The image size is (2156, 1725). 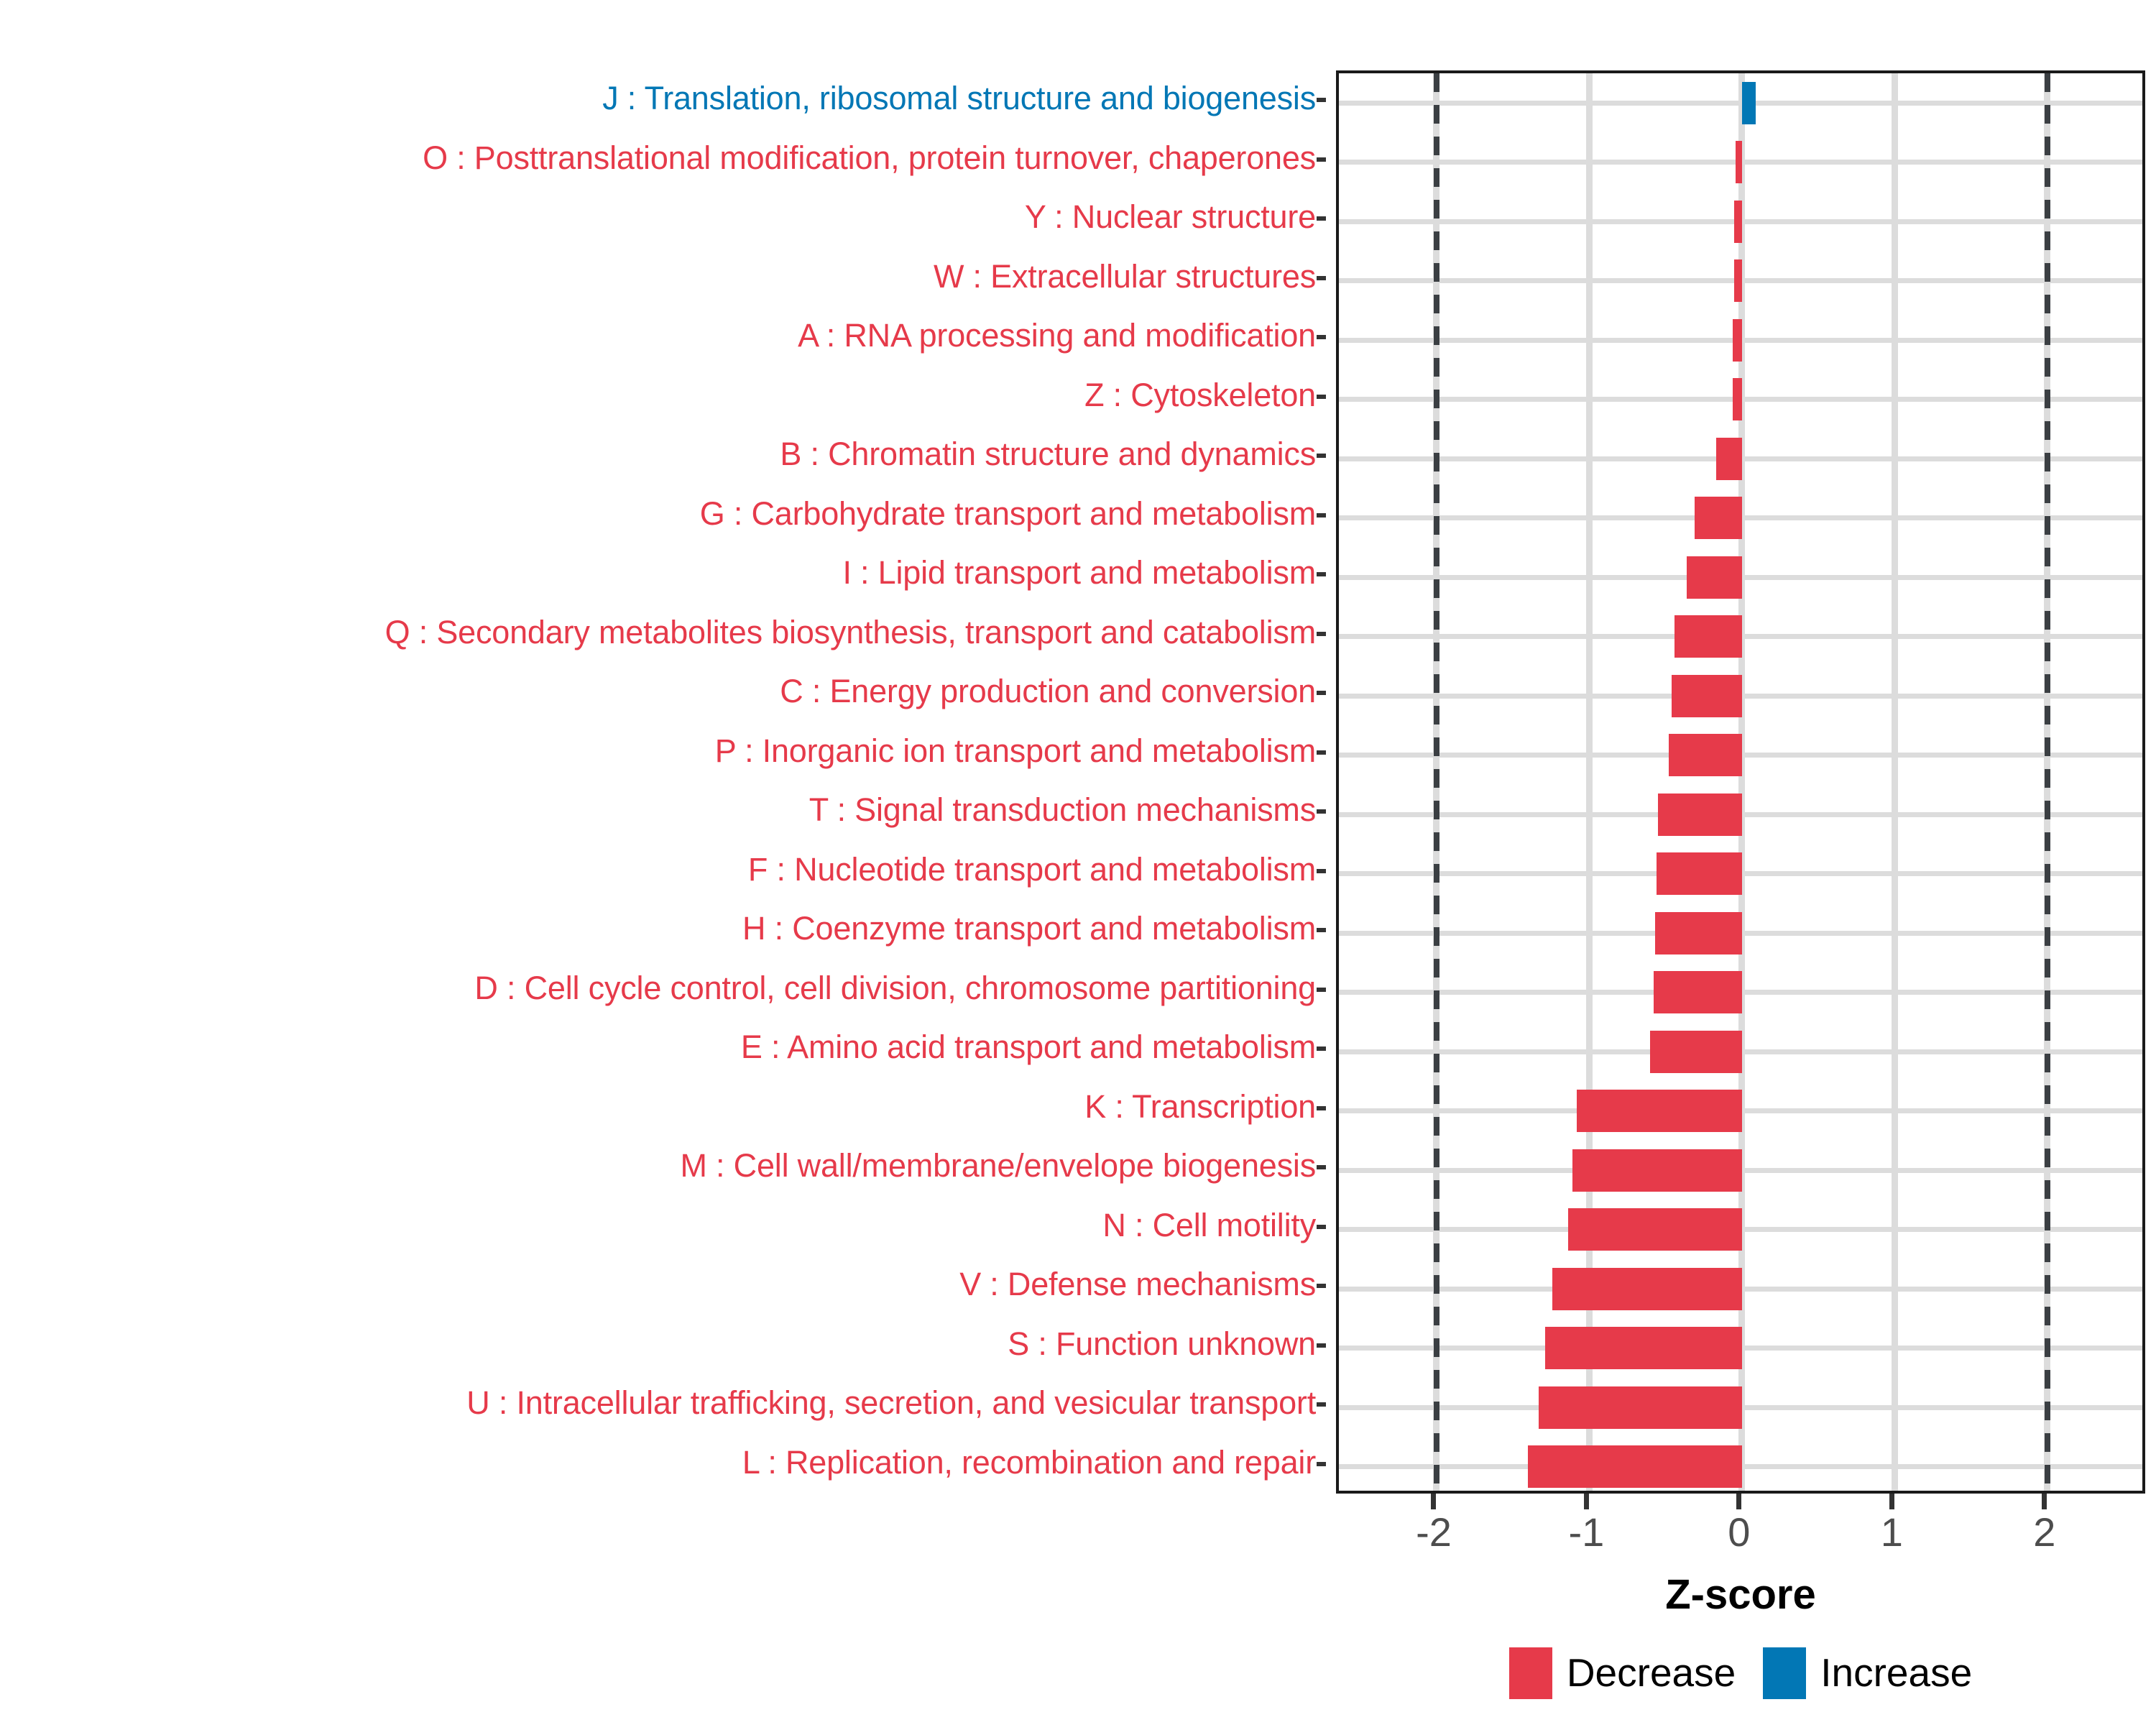 I want to click on category-label: W : Extracellular structures, so click(x=1124, y=276).